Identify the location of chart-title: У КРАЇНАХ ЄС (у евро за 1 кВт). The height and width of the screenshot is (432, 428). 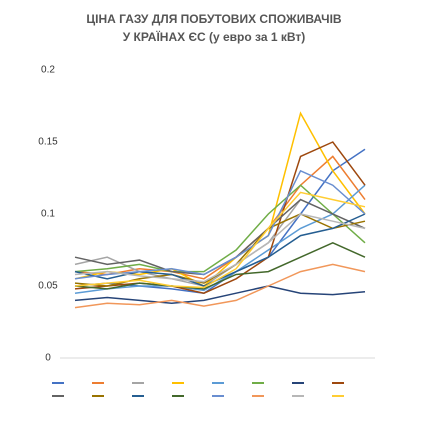
(214, 36).